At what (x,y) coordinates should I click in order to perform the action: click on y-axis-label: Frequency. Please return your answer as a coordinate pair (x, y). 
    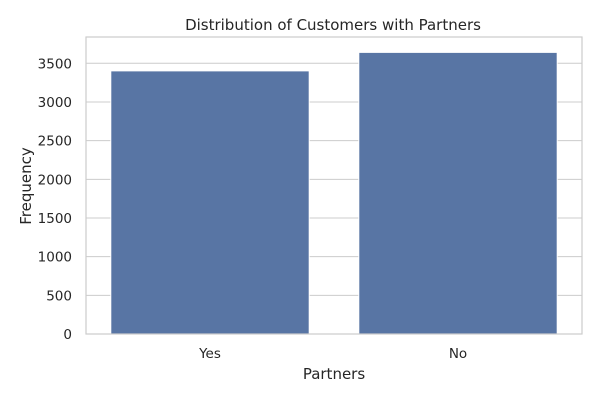
    Looking at the image, I should click on (26, 186).